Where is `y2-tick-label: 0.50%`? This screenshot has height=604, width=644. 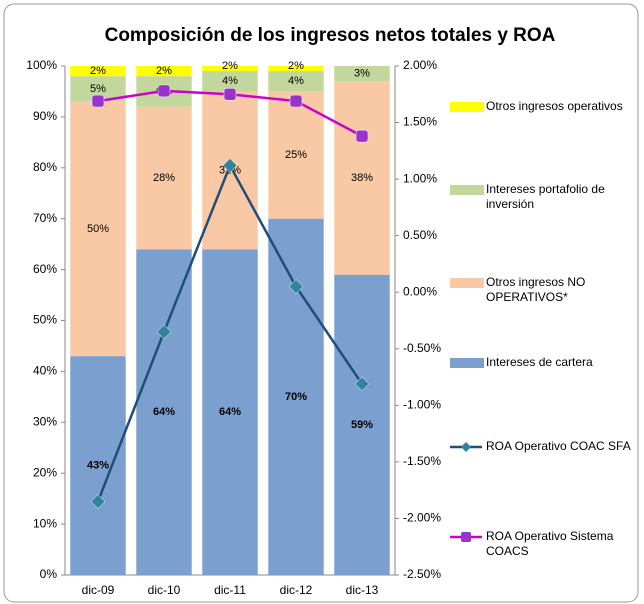 y2-tick-label: 0.50% is located at coordinates (420, 235).